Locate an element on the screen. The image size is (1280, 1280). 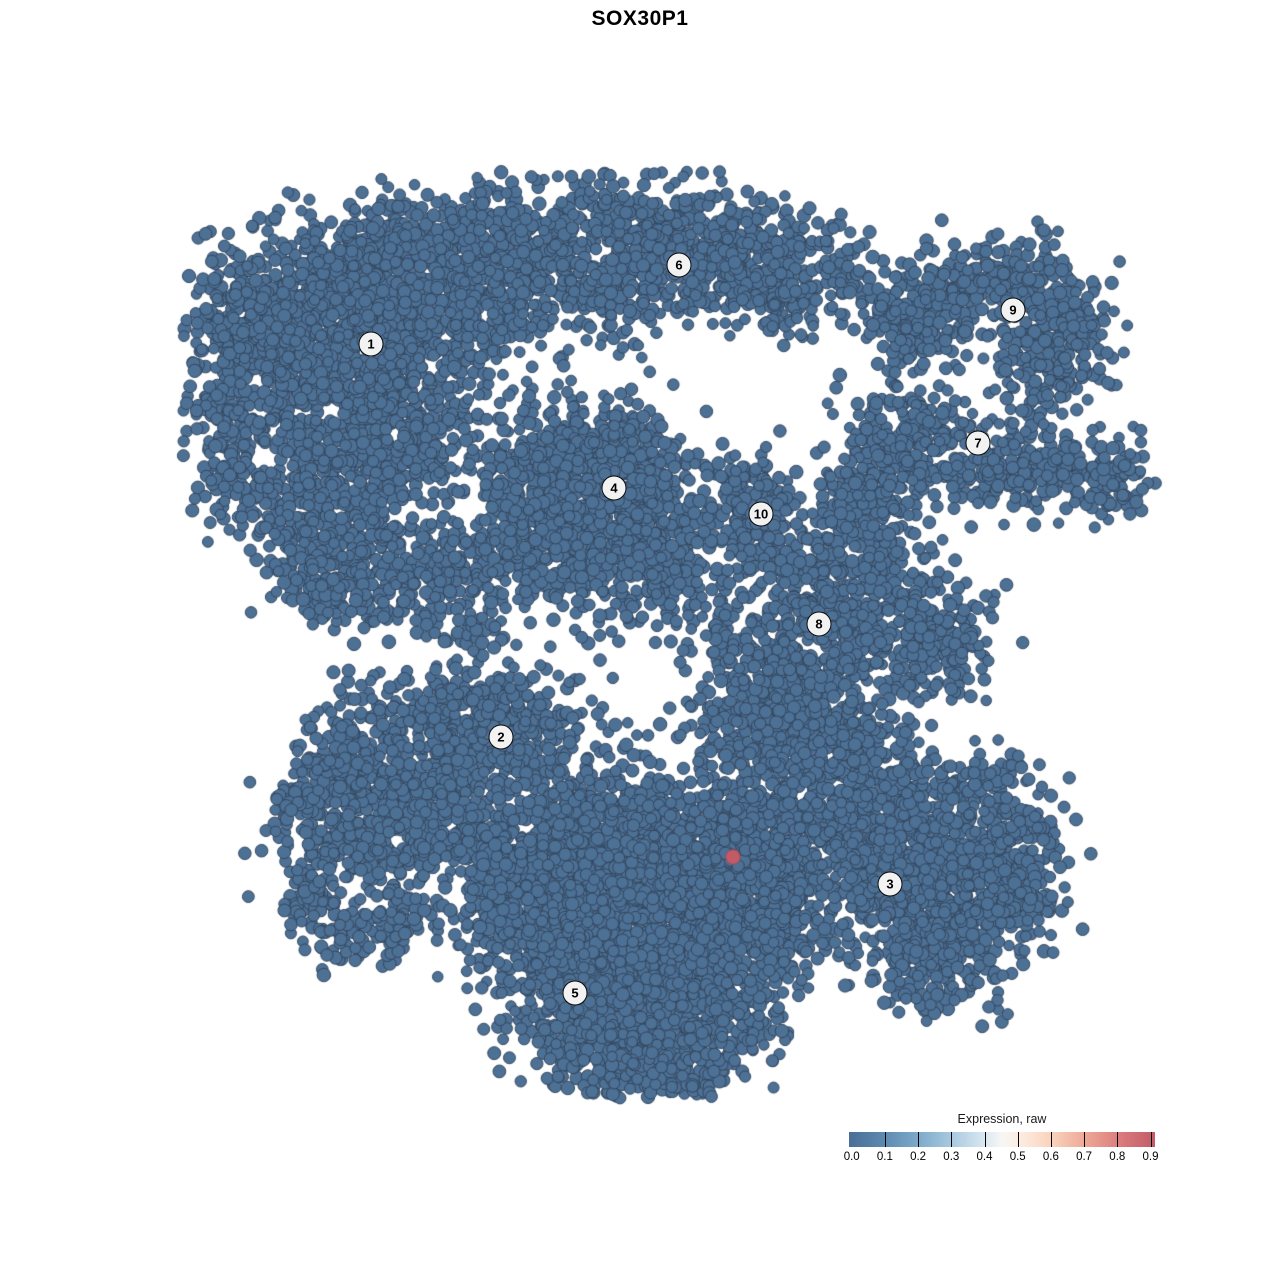
legend-tick-label: 0.3 is located at coordinates (951, 1157).